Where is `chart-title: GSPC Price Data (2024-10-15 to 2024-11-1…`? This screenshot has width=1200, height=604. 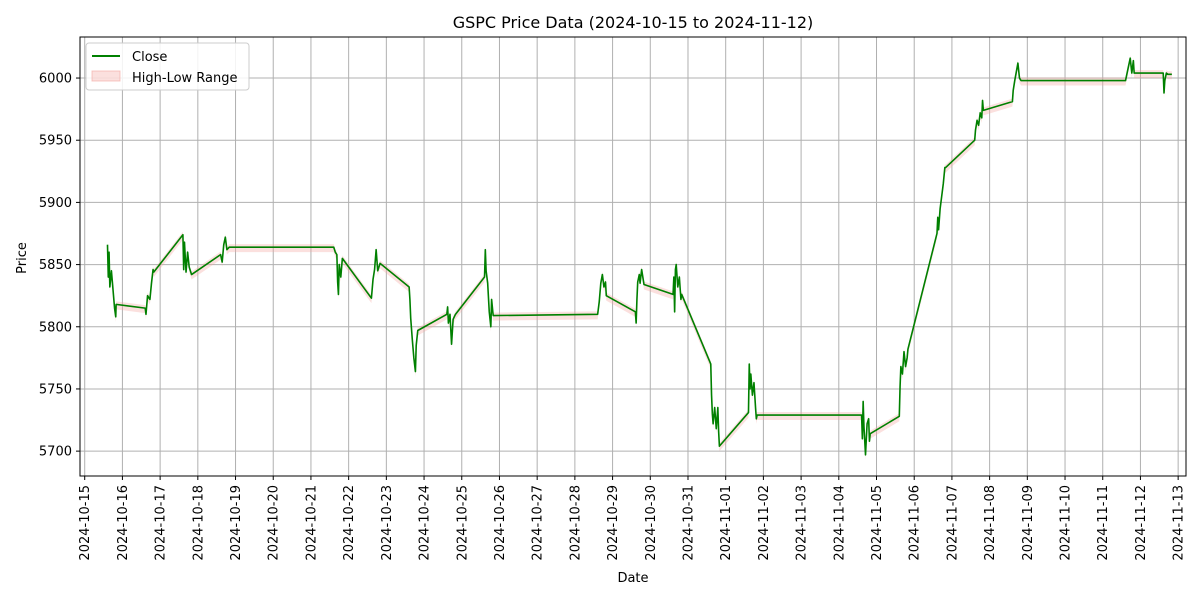
chart-title: GSPC Price Data (2024-10-15 to 2024-11-1… is located at coordinates (633, 22).